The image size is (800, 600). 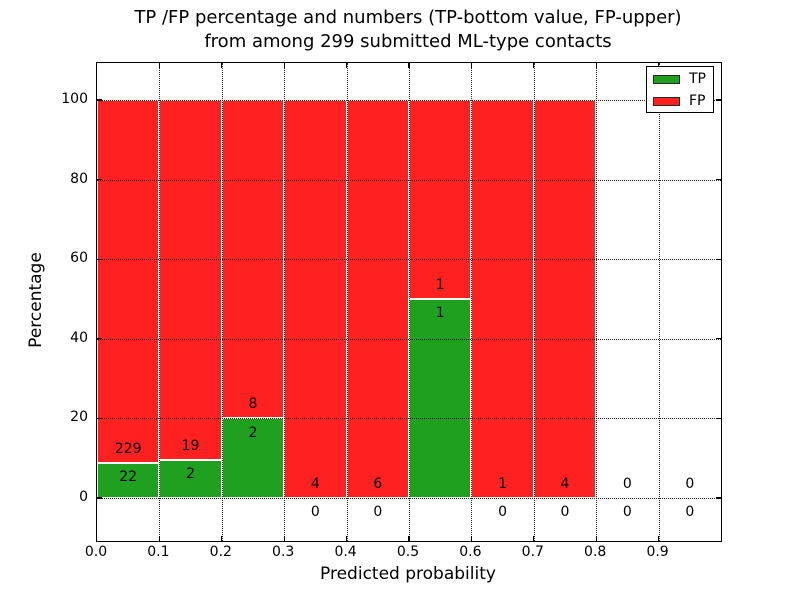 What do you see at coordinates (408, 574) in the screenshot?
I see `x-axis-label: Predicted probability` at bounding box center [408, 574].